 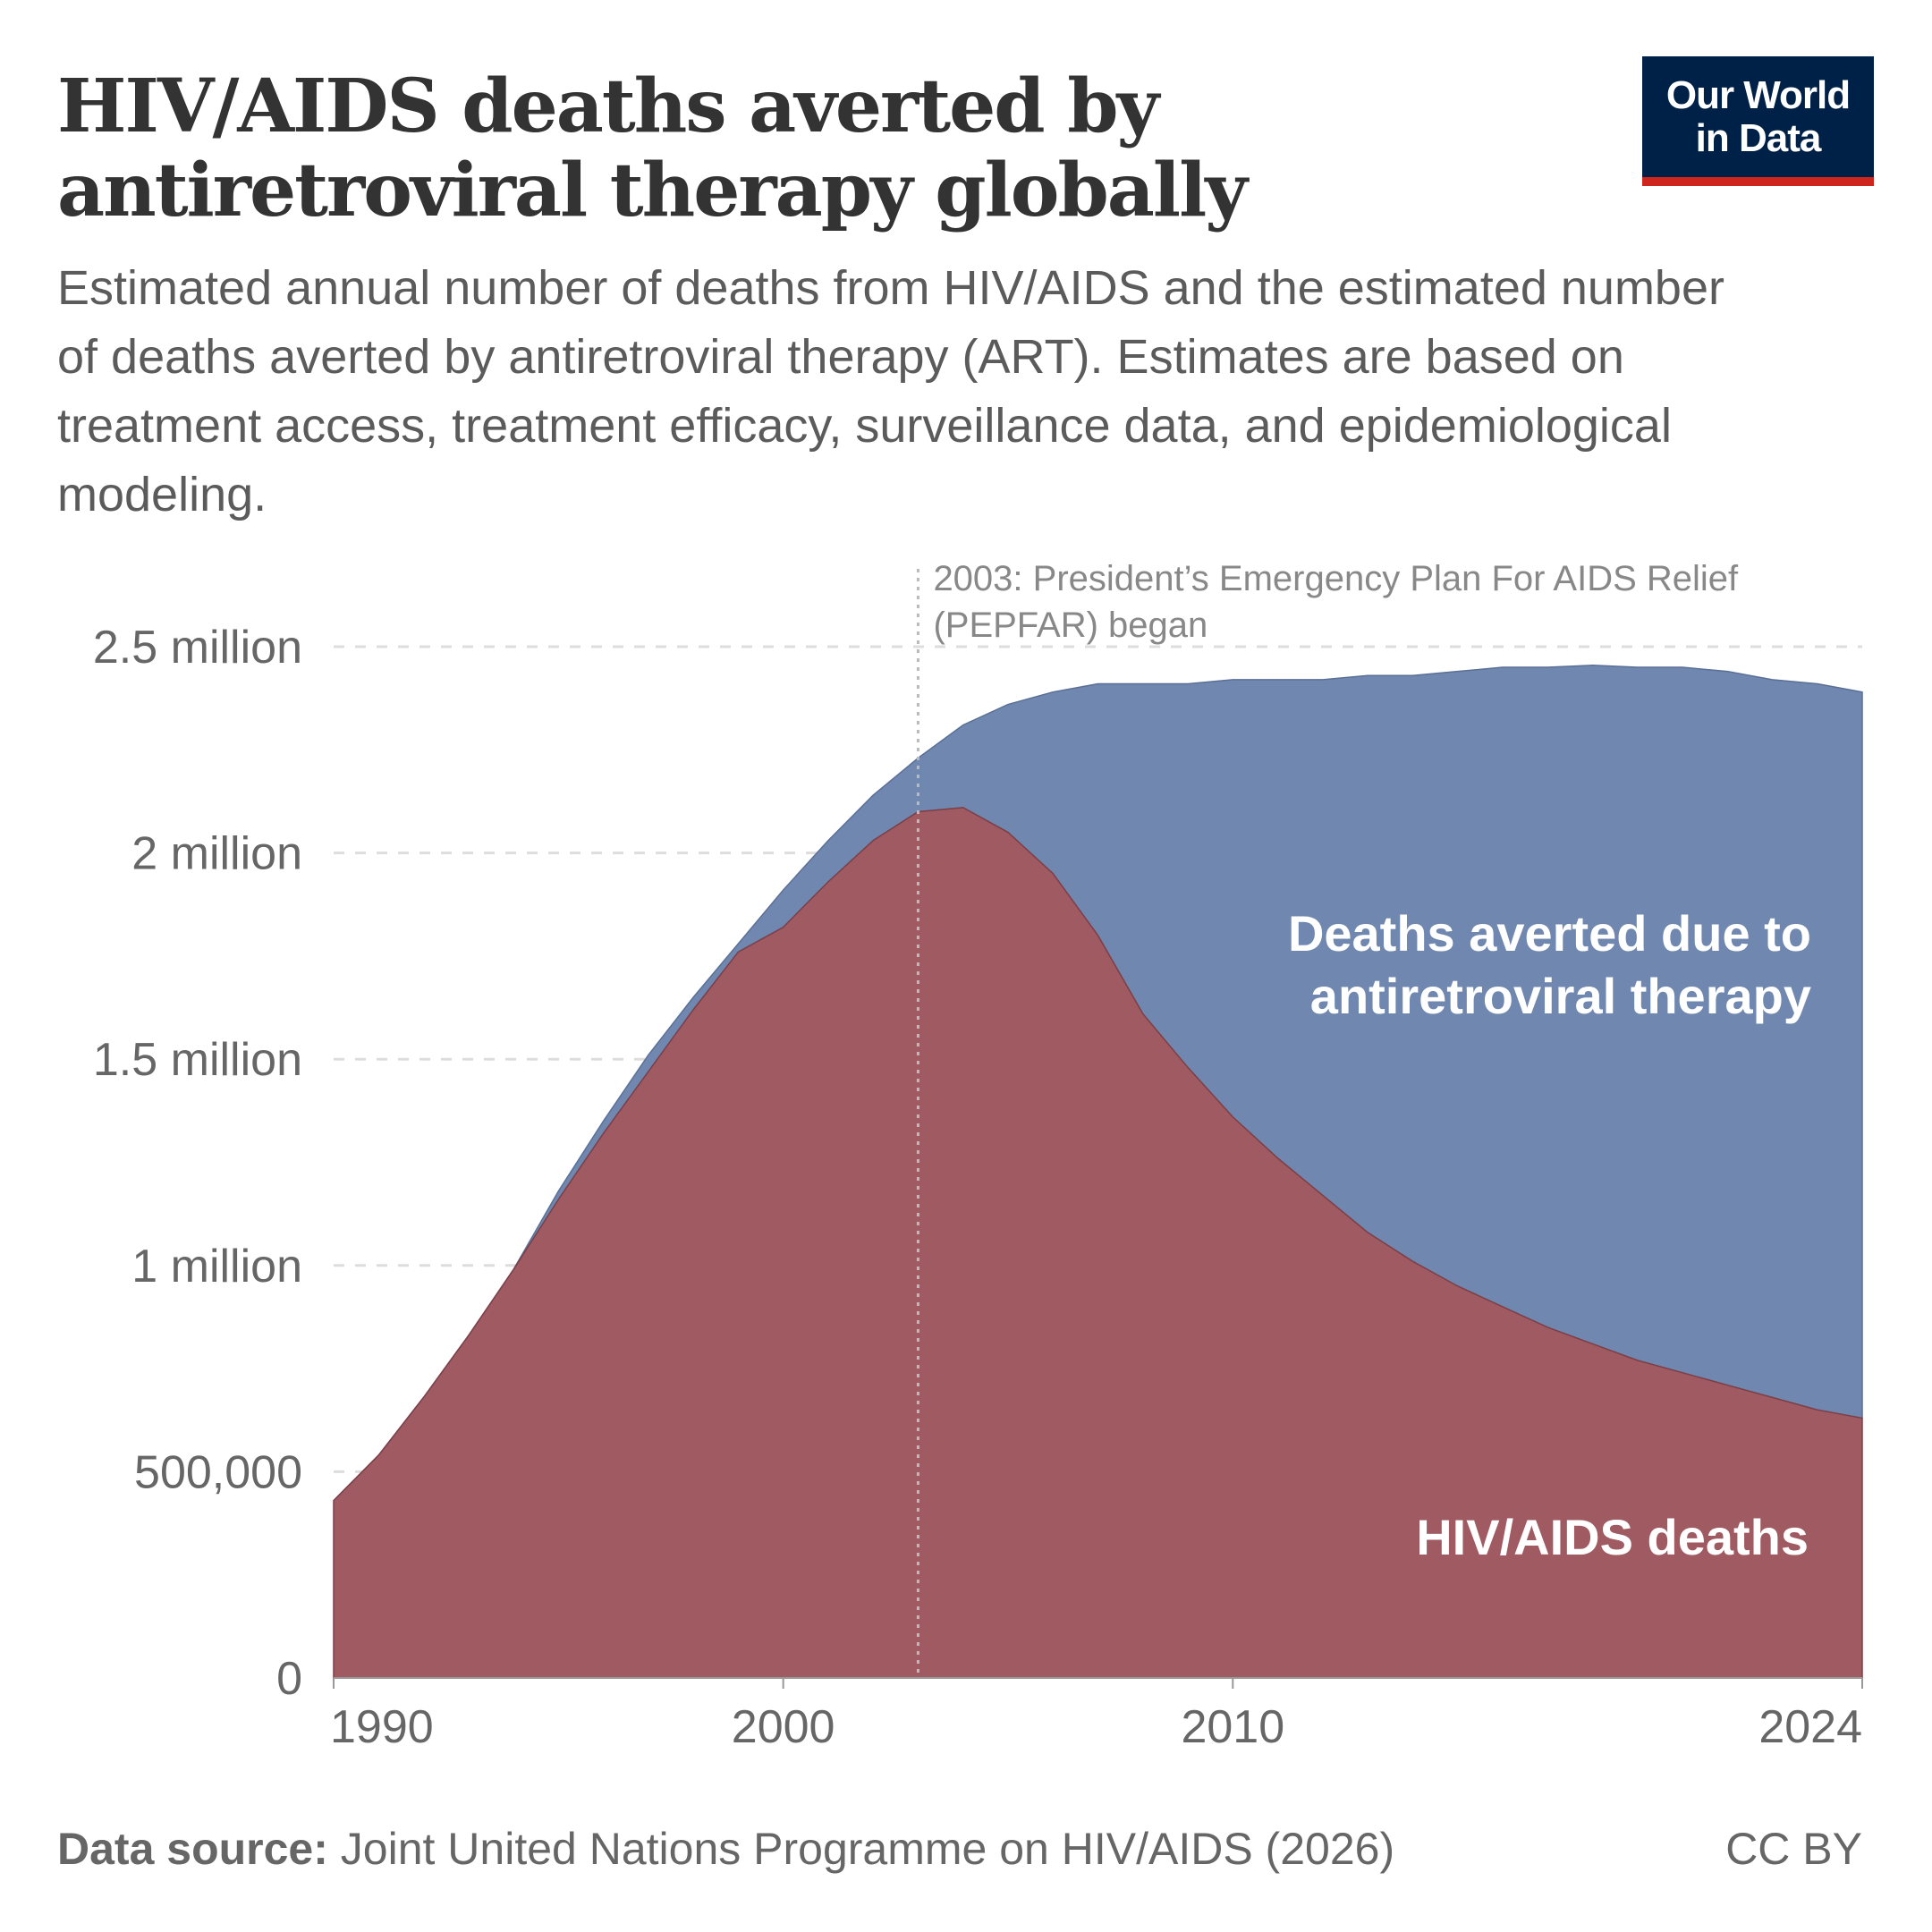 What do you see at coordinates (382, 1727) in the screenshot?
I see `x-tick-label: 1990` at bounding box center [382, 1727].